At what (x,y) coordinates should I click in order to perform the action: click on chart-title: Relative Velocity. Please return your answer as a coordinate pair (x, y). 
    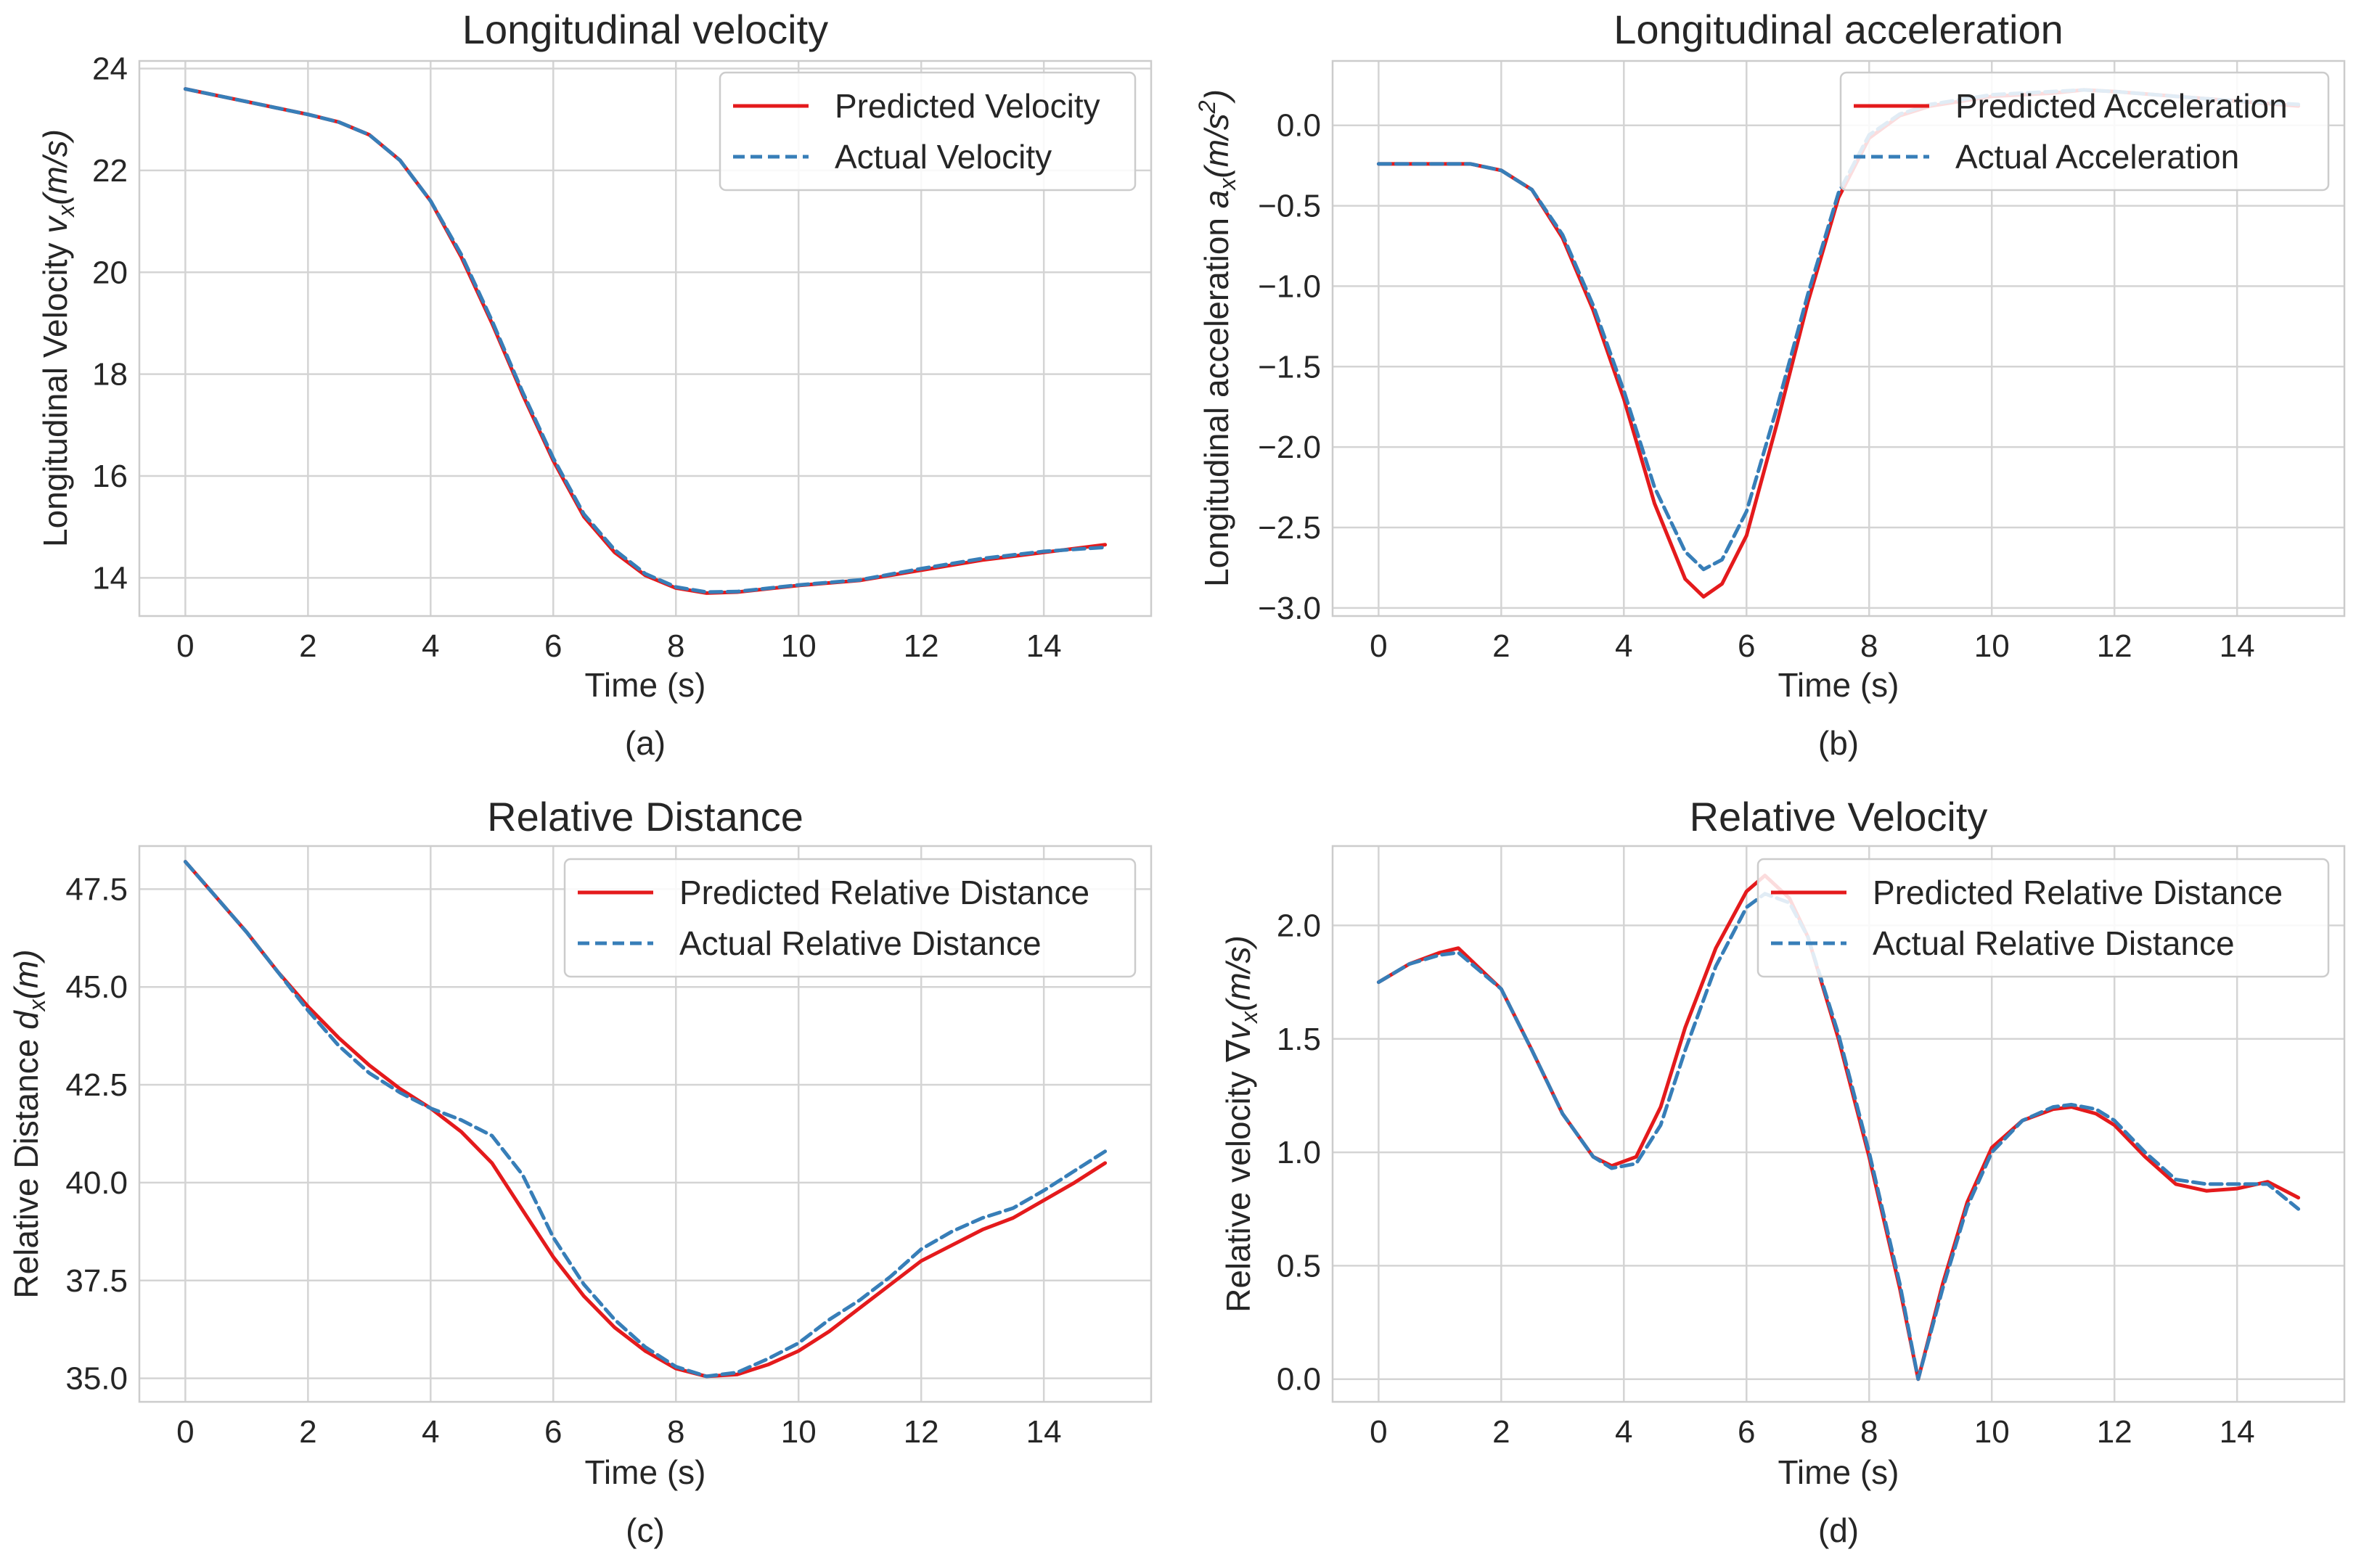
    Looking at the image, I should click on (1839, 817).